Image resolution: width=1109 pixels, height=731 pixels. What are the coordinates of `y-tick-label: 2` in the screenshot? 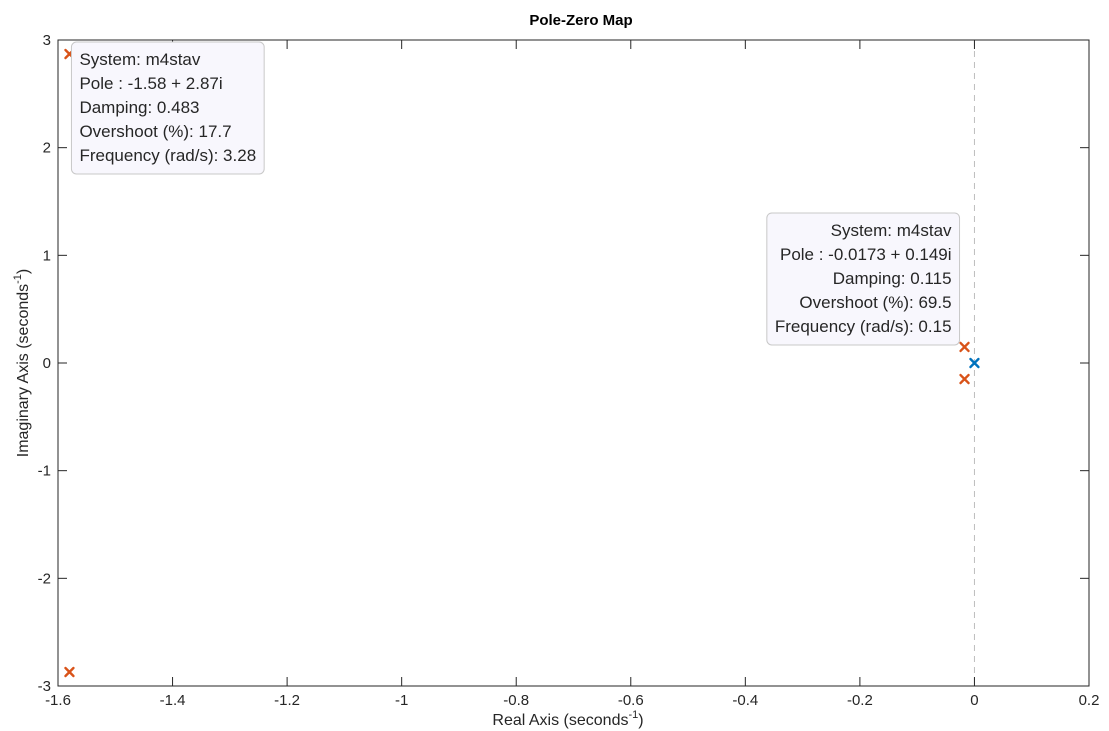 It's located at (47, 148).